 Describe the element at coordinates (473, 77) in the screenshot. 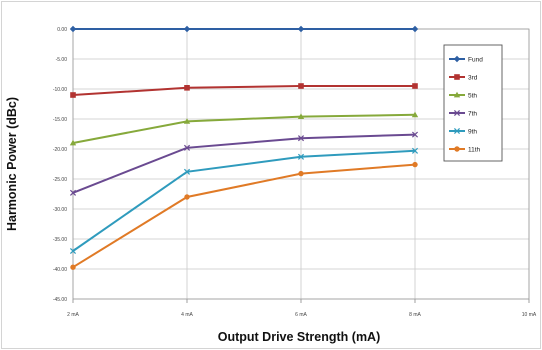

I see `legend-label: 3rd` at that location.